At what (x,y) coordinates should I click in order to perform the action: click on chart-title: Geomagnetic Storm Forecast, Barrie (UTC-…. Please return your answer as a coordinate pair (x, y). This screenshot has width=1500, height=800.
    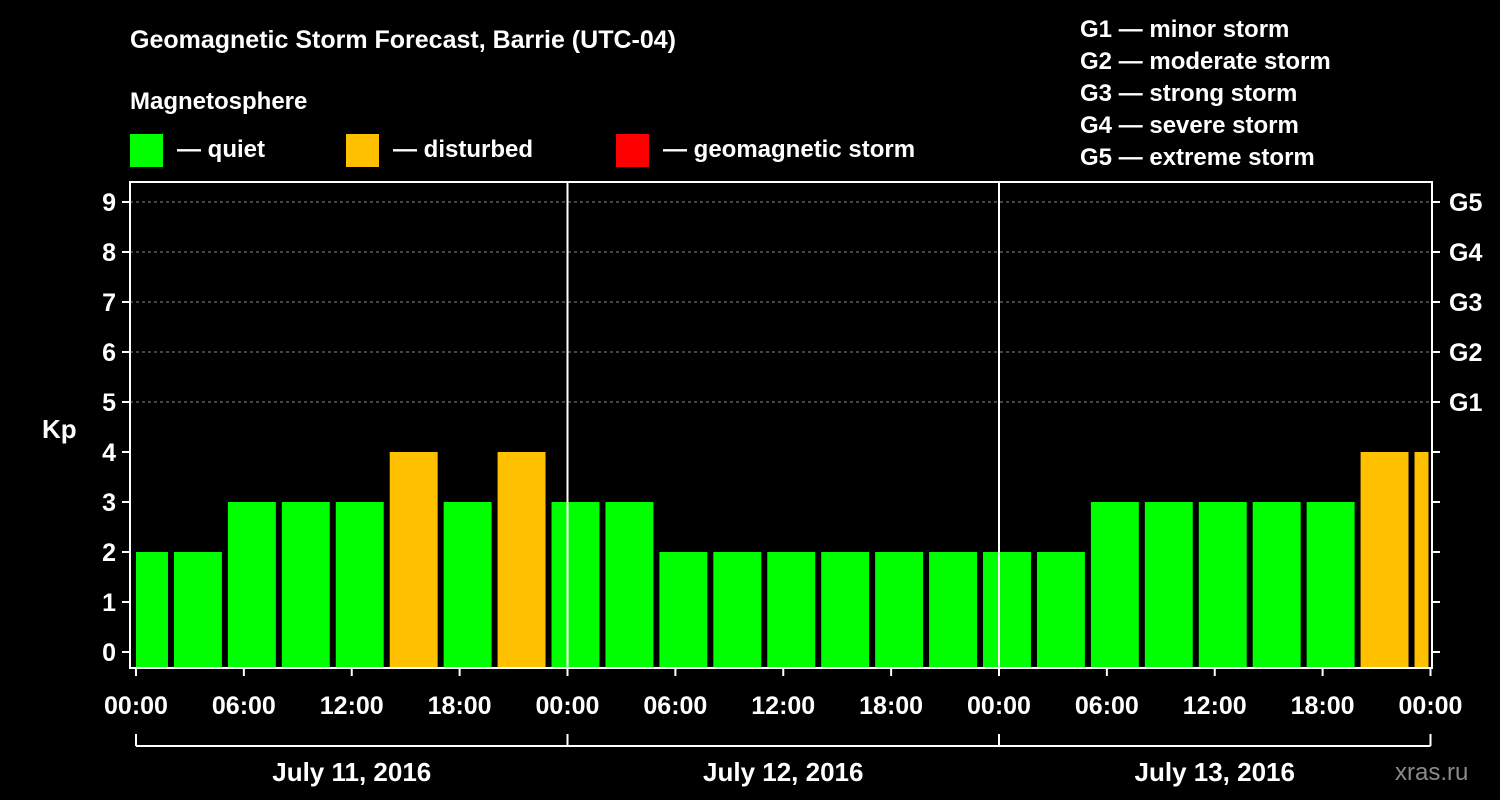
    Looking at the image, I should click on (403, 40).